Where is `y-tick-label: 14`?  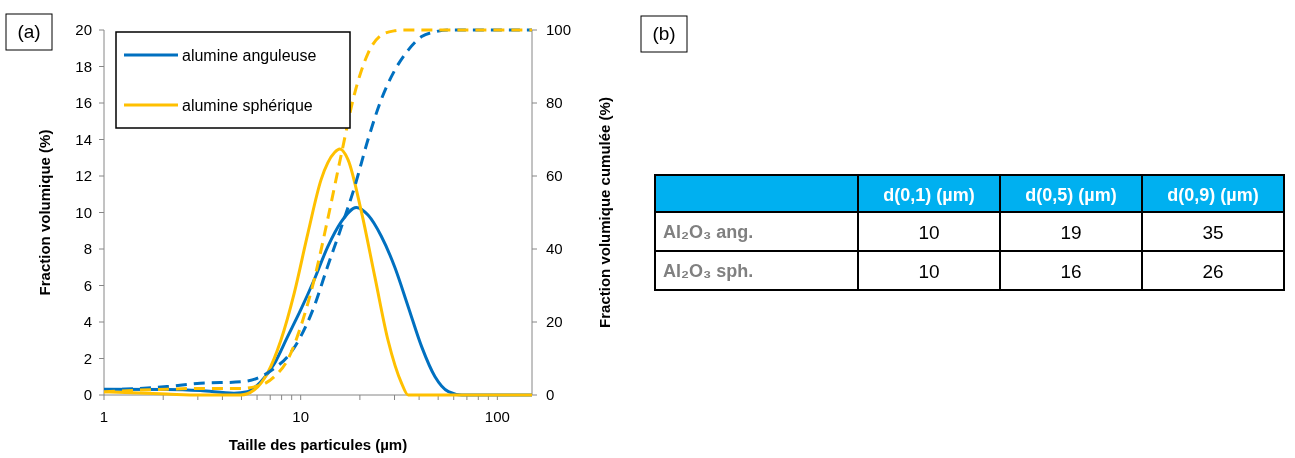
y-tick-label: 14 is located at coordinates (83, 139).